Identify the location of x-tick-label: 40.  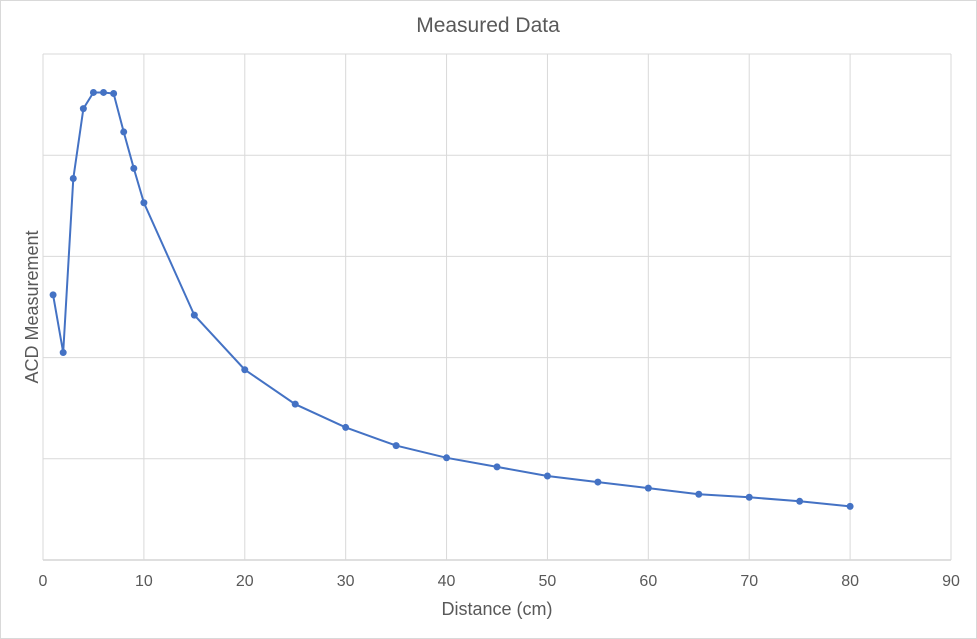
(447, 581).